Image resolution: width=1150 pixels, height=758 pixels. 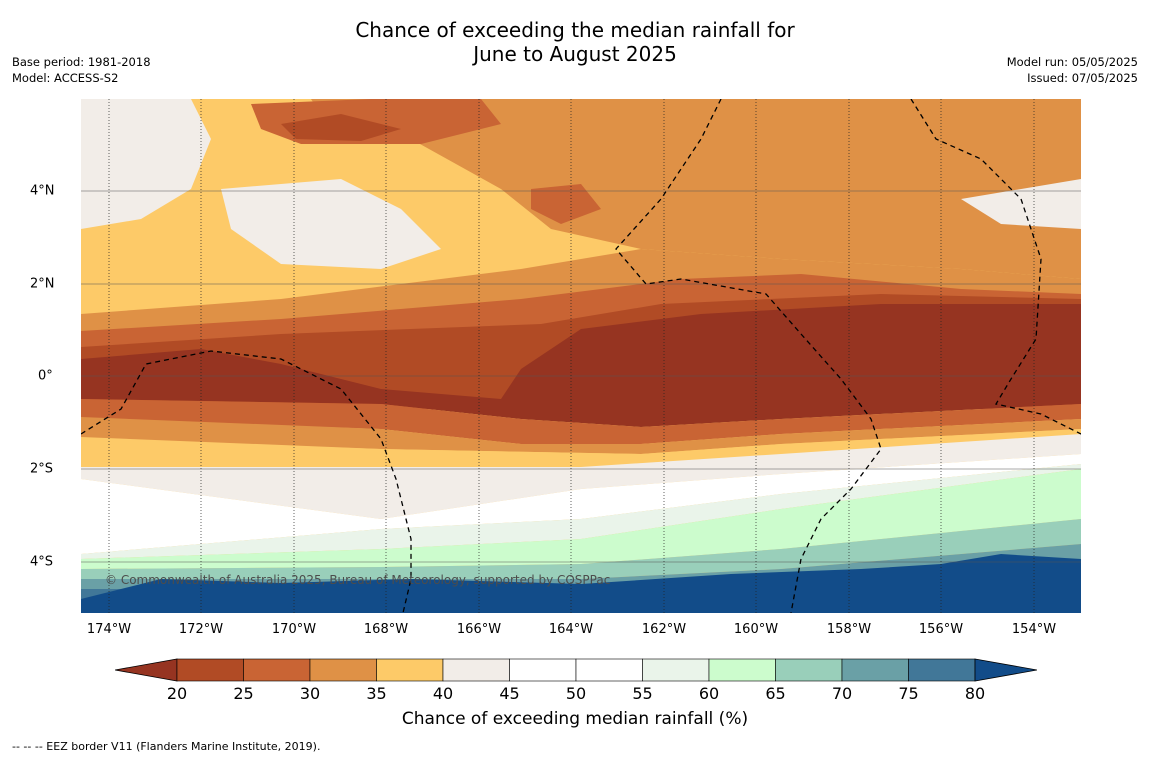 What do you see at coordinates (581, 365) in the screenshot?
I see `band-equator` at bounding box center [581, 365].